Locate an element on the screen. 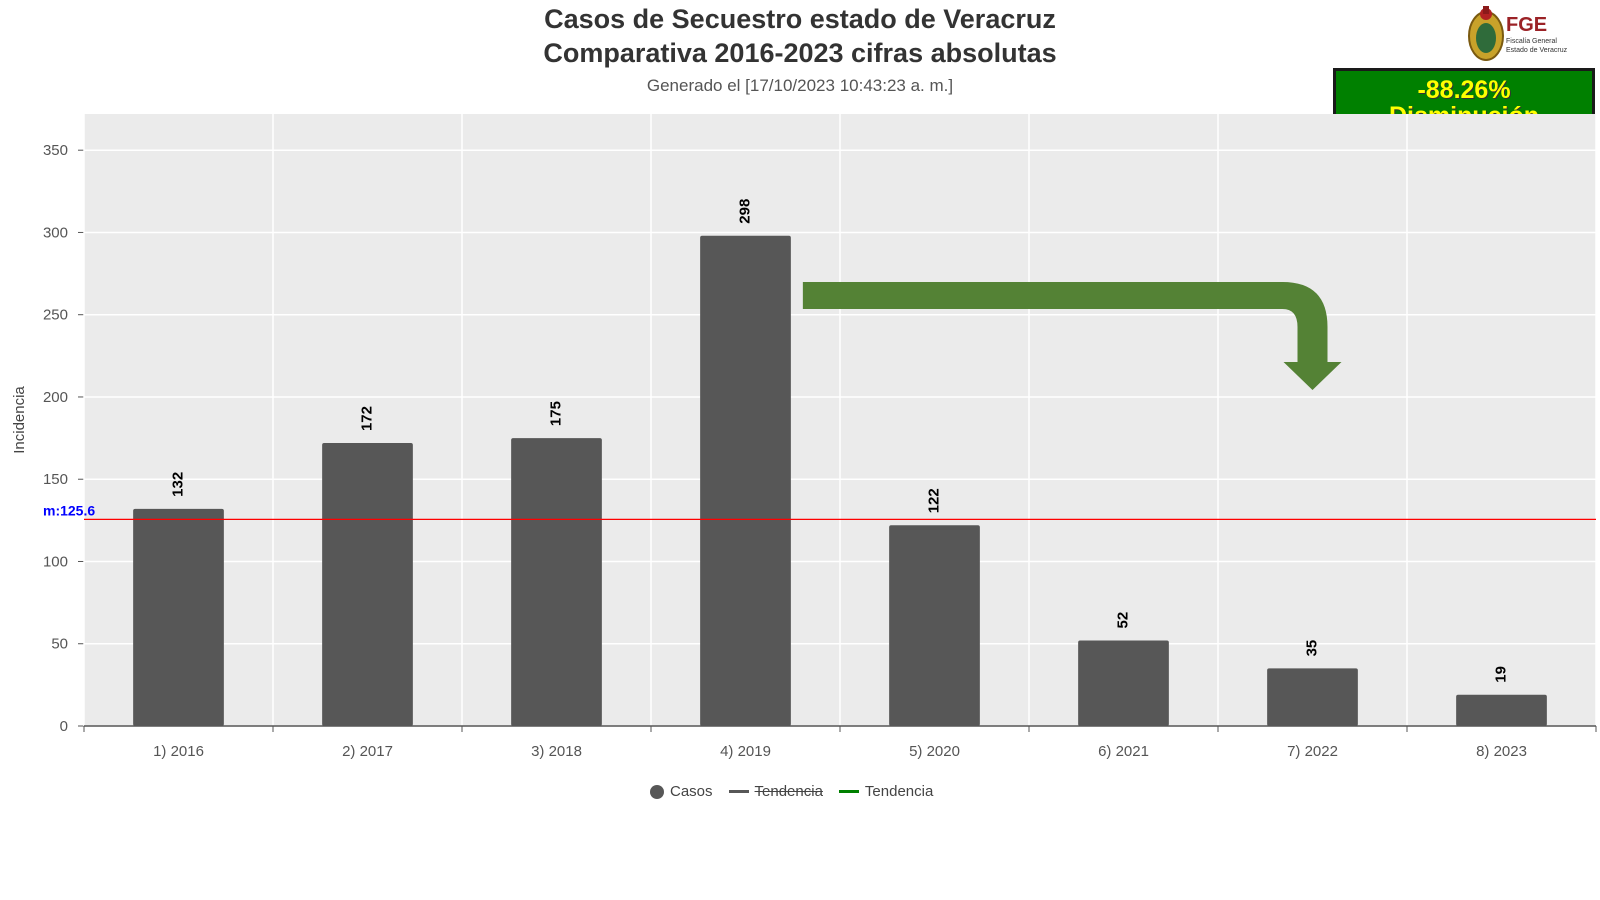 This screenshot has height=900, width=1600. legend-item-casos: Casos is located at coordinates (681, 791).